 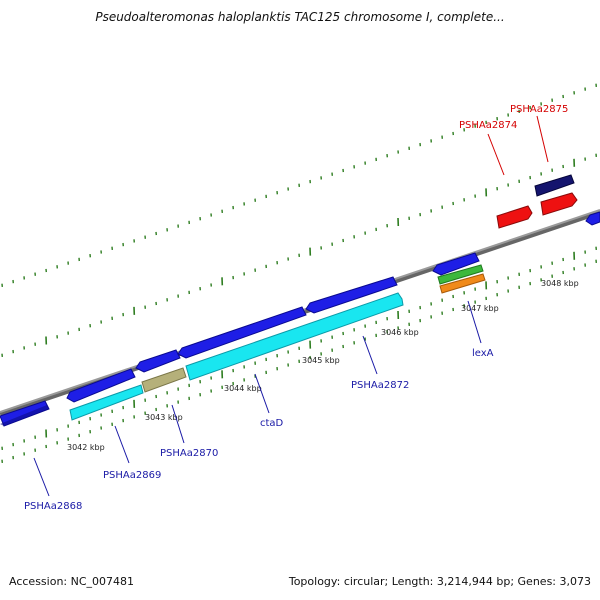 What do you see at coordinates (158, 361) in the screenshot?
I see `gene-arrow-pshaa2870` at bounding box center [158, 361].